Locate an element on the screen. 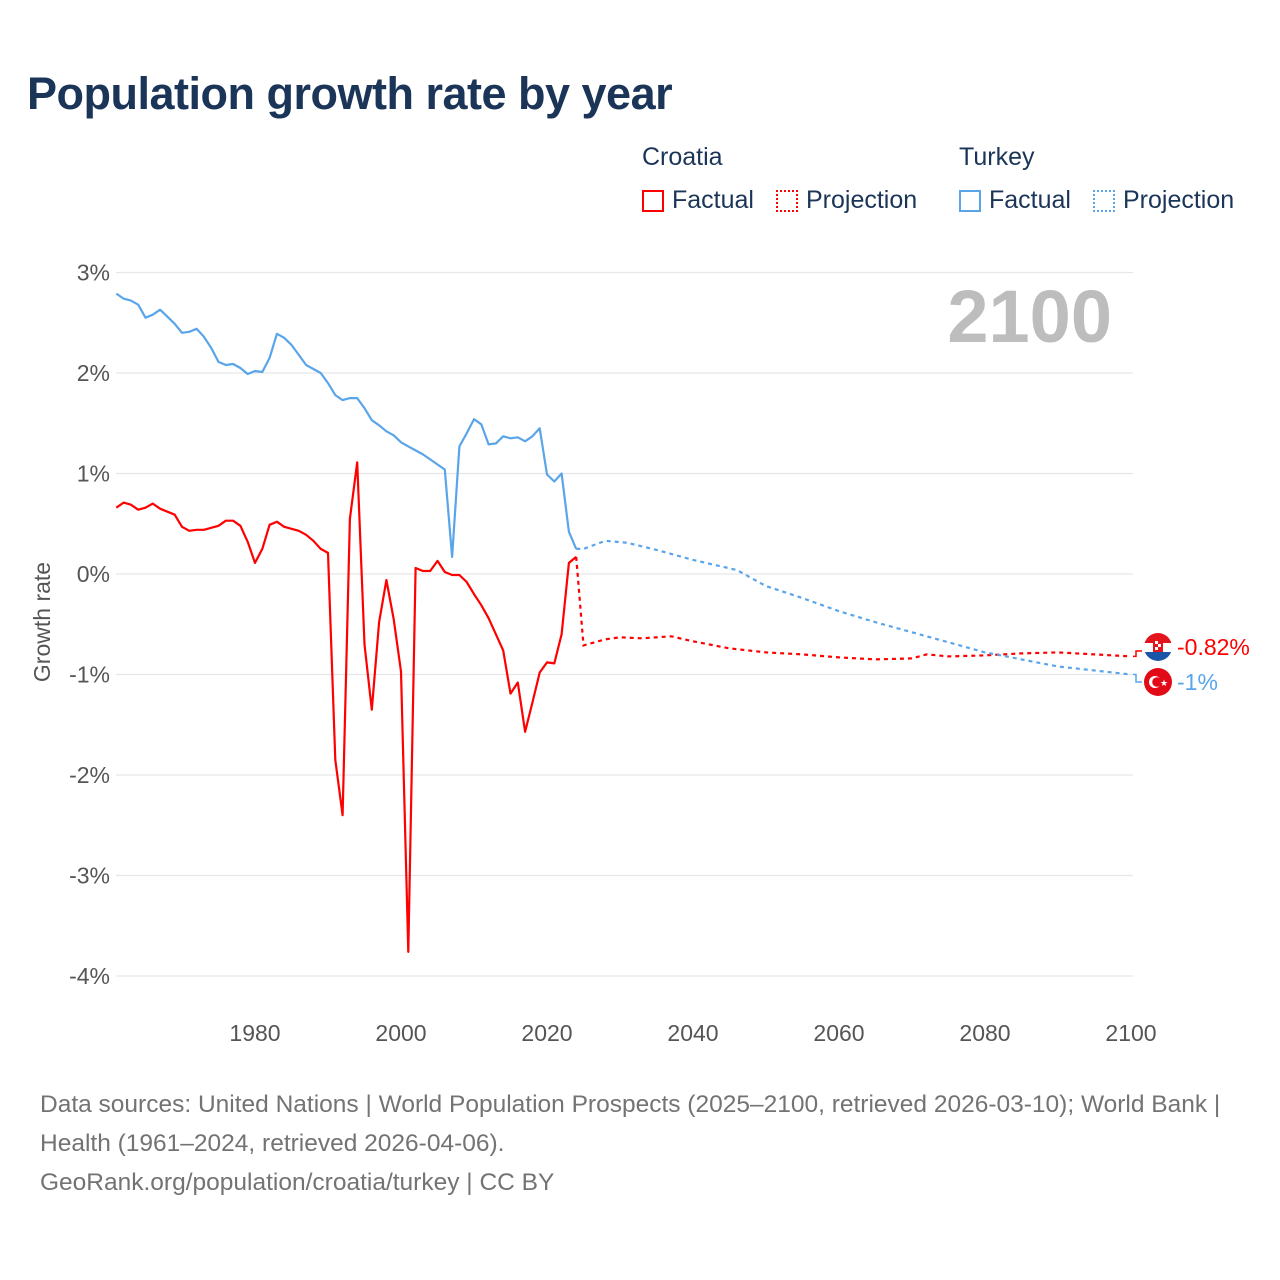  croatia-projection-line is located at coordinates (853, 608).